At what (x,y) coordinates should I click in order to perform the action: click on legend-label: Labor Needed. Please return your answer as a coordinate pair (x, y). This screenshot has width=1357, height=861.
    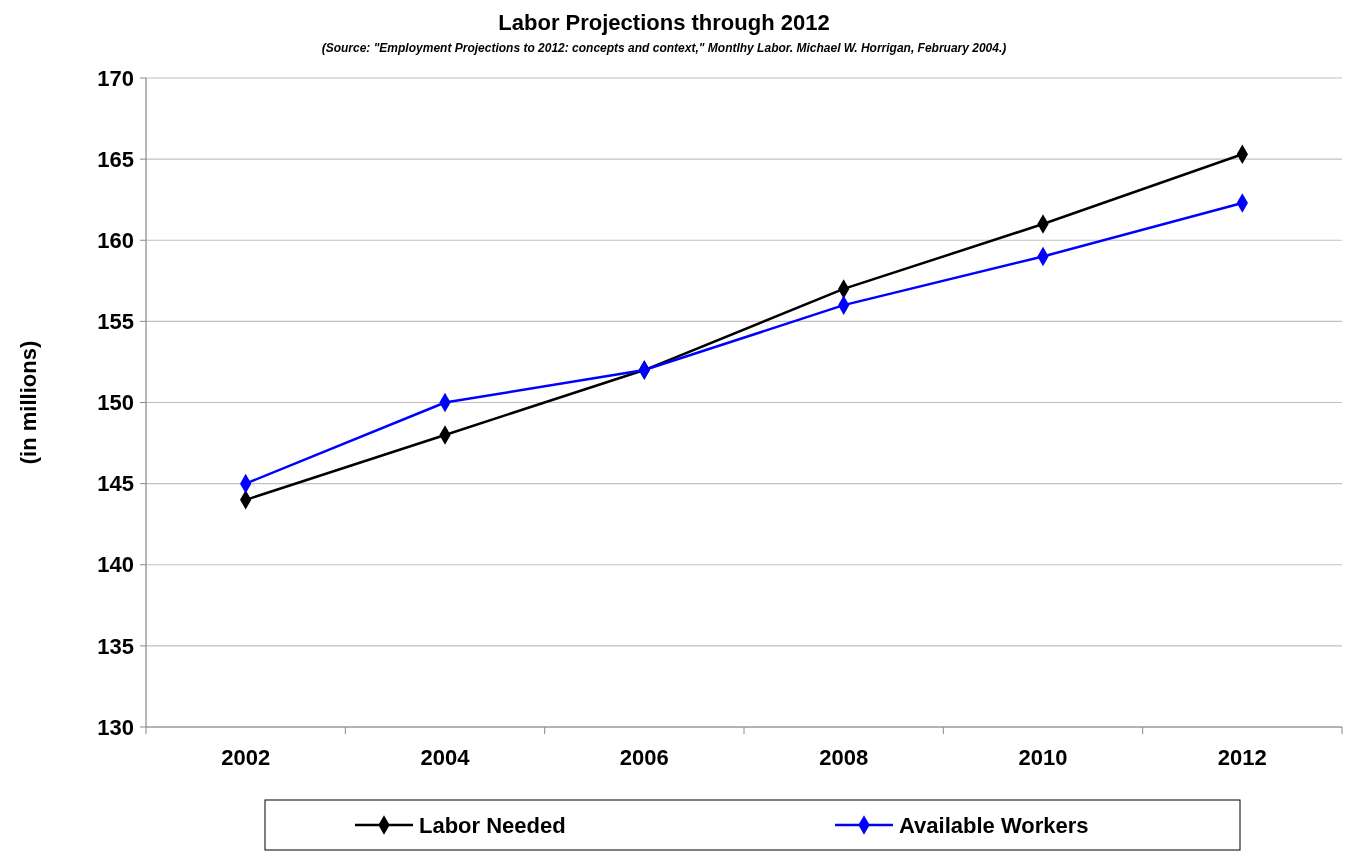
    Looking at the image, I should click on (492, 825).